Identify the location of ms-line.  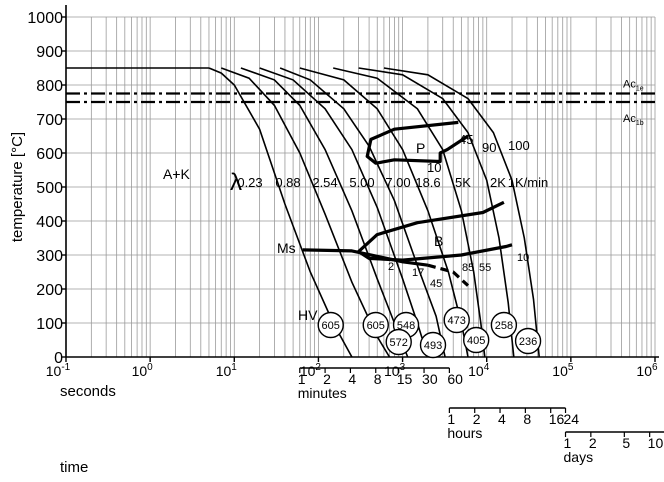
(365, 257).